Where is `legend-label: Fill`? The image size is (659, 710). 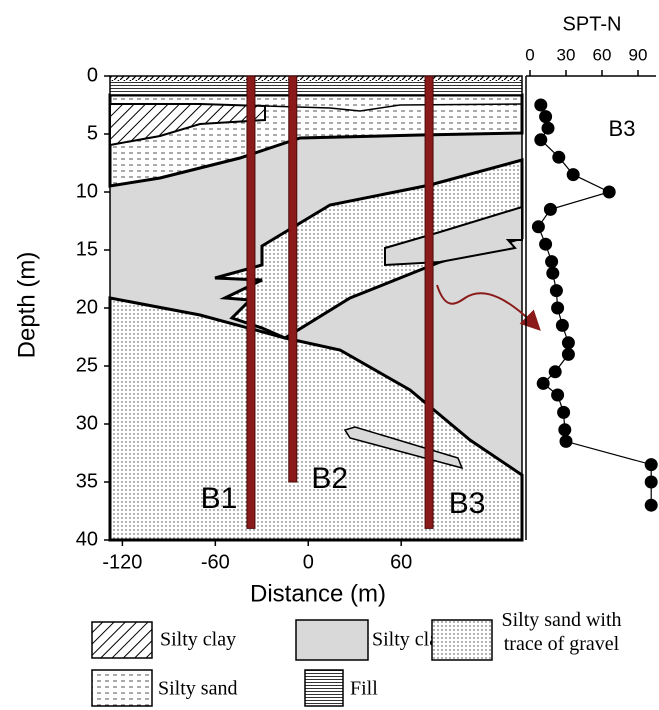
legend-label: Fill is located at coordinates (364, 689).